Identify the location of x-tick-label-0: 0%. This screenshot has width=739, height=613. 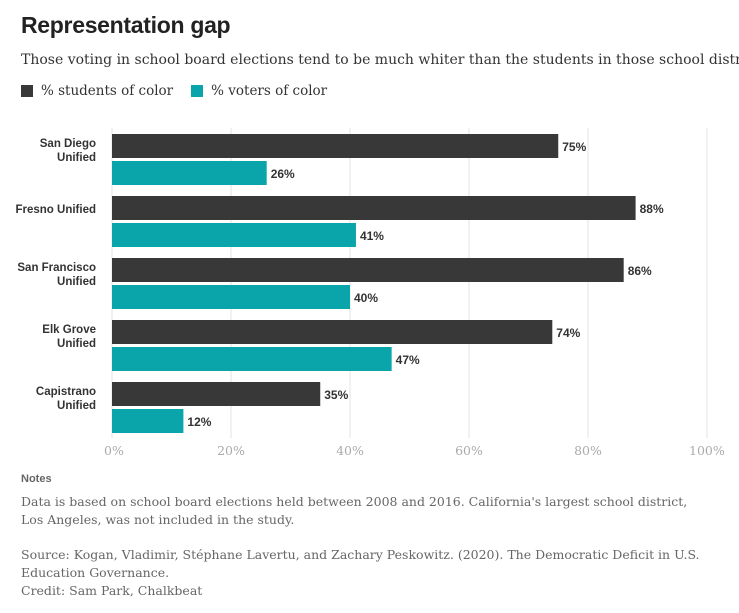
(114, 450).